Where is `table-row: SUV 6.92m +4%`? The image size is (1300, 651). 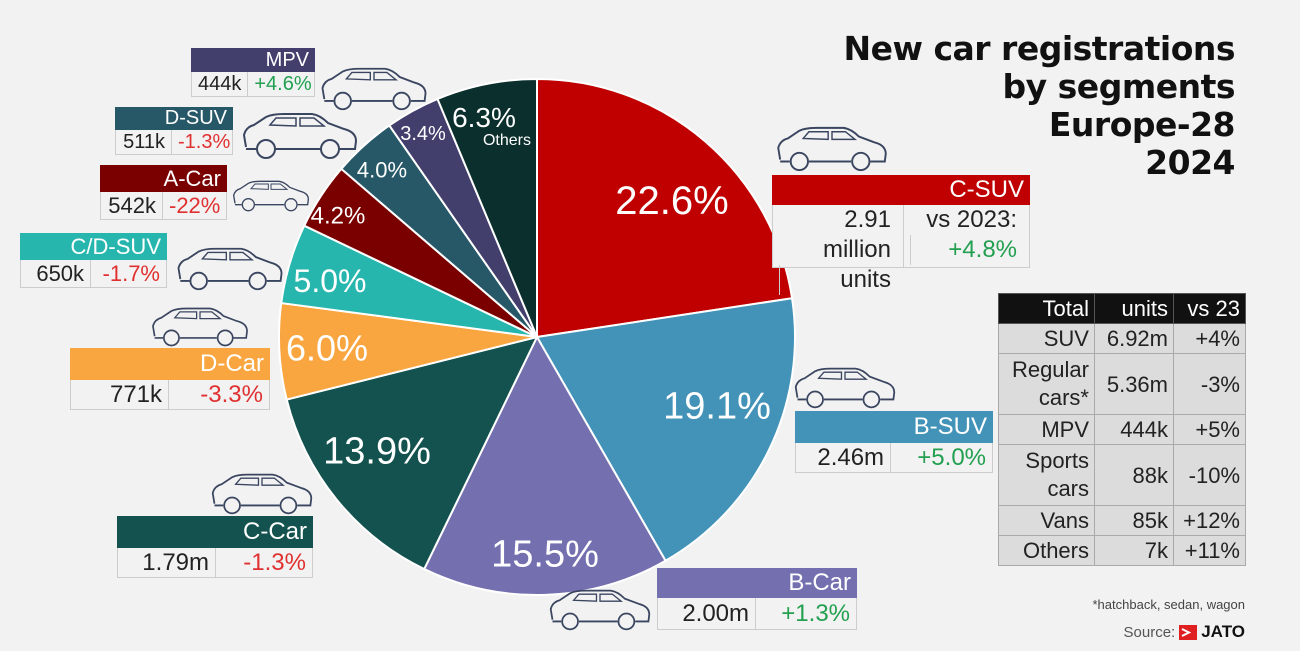
table-row: SUV 6.92m +4% is located at coordinates (1122, 338).